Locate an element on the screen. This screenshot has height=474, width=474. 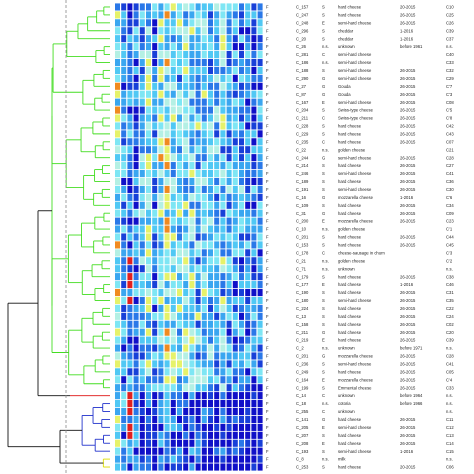
sample-id: C_186 is located at coordinates (302, 62).